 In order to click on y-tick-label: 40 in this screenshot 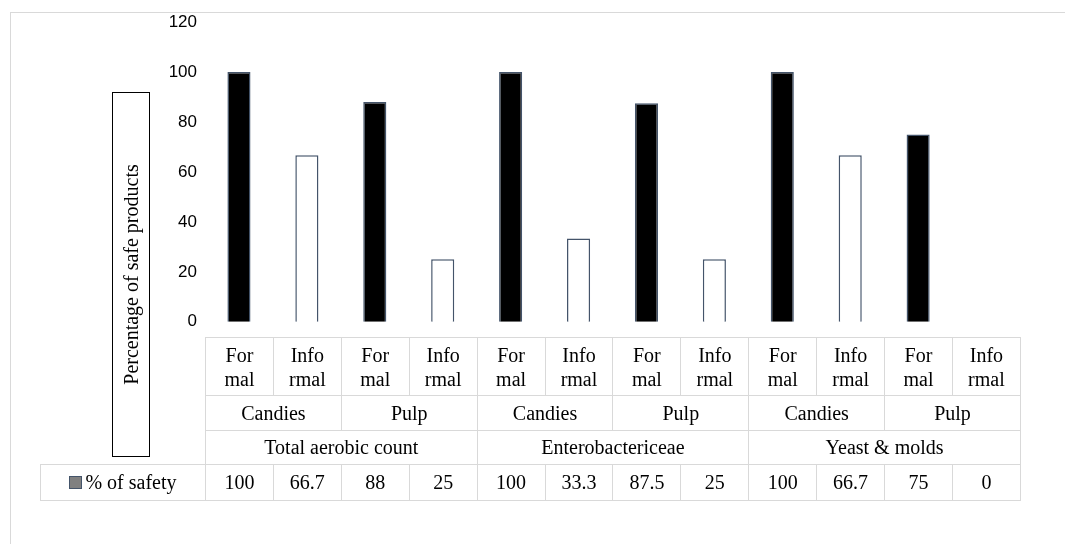, I will do `click(187, 221)`.